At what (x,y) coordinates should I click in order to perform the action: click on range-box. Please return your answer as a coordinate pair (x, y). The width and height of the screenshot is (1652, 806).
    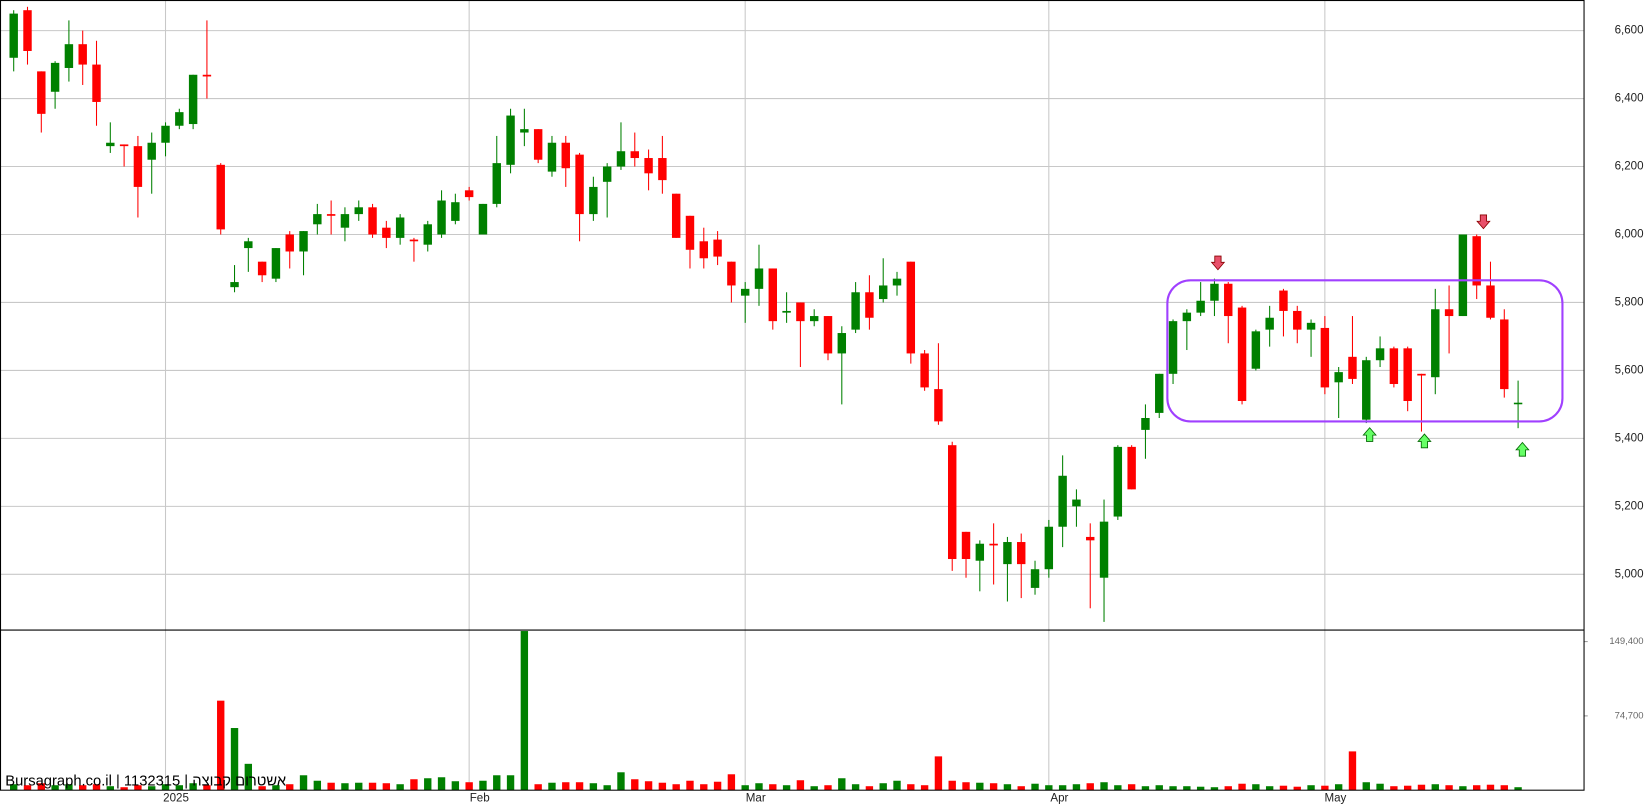
    Looking at the image, I should click on (1365, 351).